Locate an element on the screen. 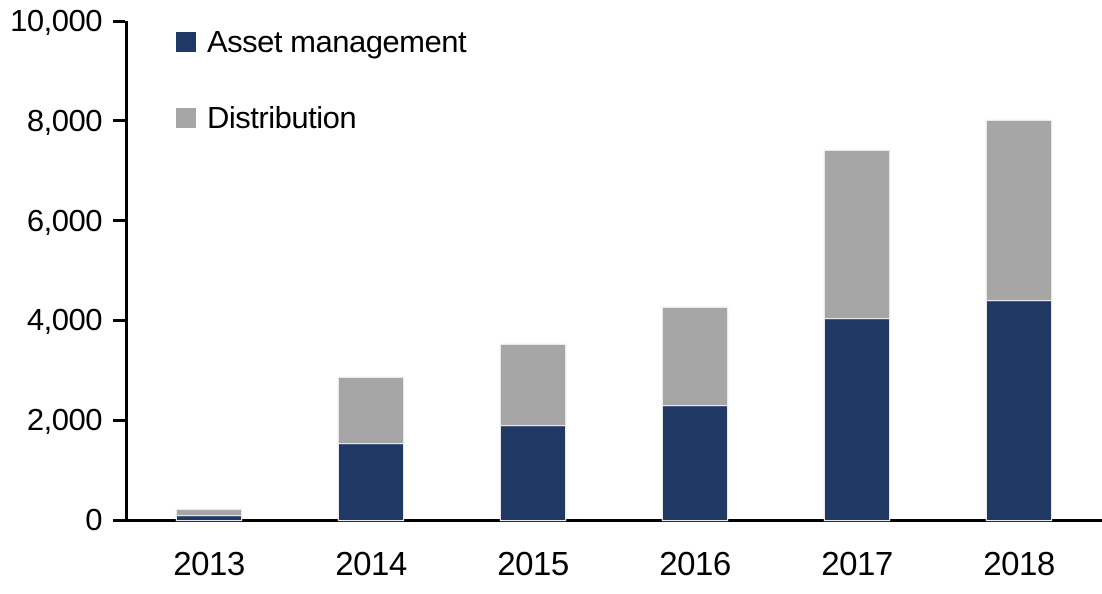  legend-label: Distribution is located at coordinates (282, 117).